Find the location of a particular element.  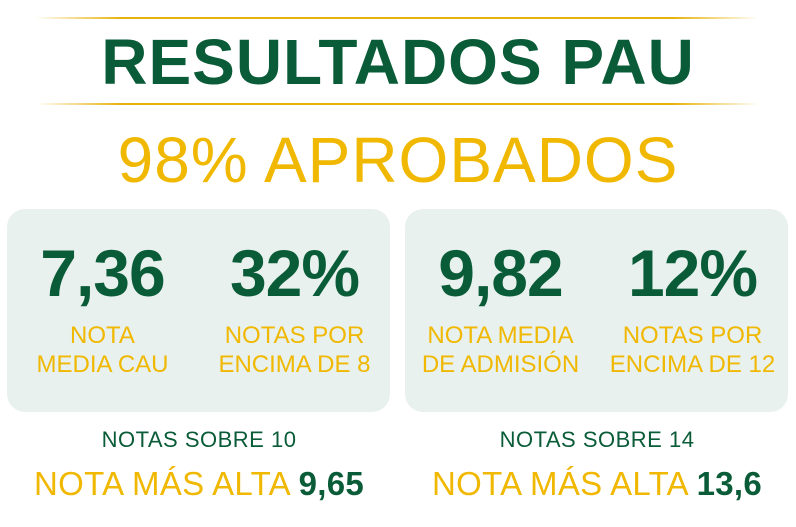

stat-average-cau: 7,36 NOTA MEDIA CAU is located at coordinates (102, 310).